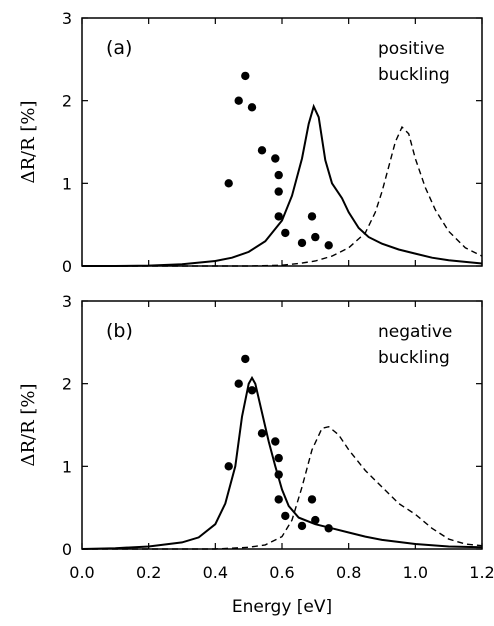 The image size is (494, 626). What do you see at coordinates (481, 572) in the screenshot?
I see `x-tick-label-6: 1.2` at bounding box center [481, 572].